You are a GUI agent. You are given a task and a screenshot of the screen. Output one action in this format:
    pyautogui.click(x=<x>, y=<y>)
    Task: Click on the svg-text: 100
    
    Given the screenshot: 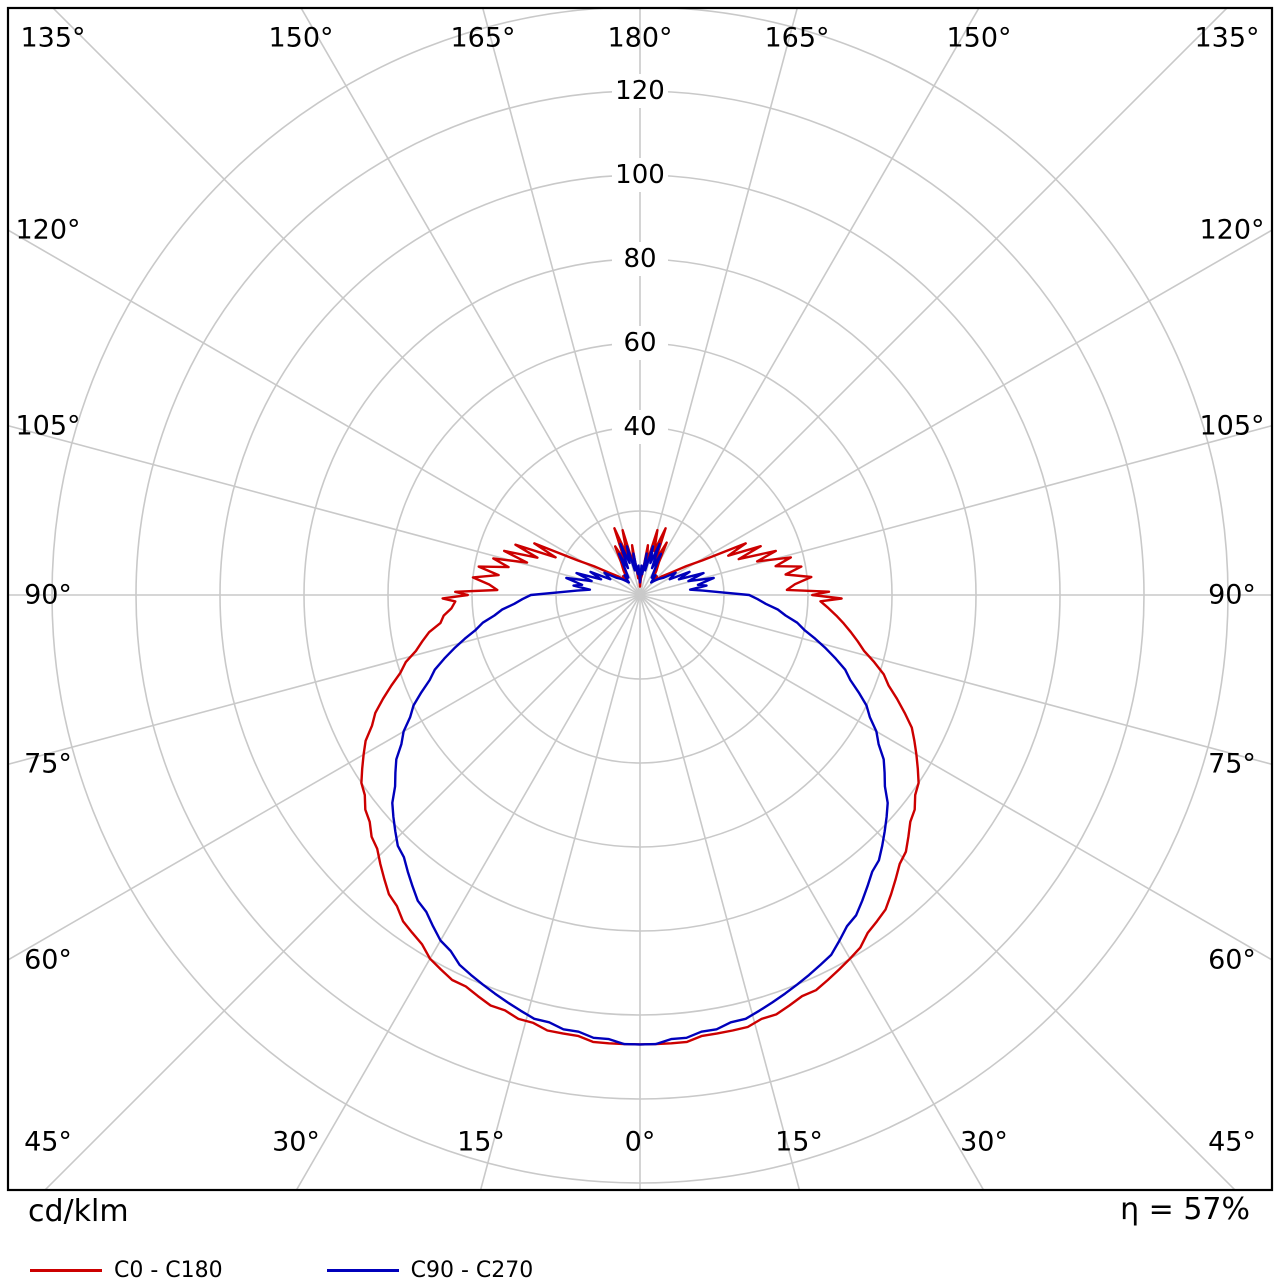 What is the action you would take?
    pyautogui.click(x=640, y=175)
    